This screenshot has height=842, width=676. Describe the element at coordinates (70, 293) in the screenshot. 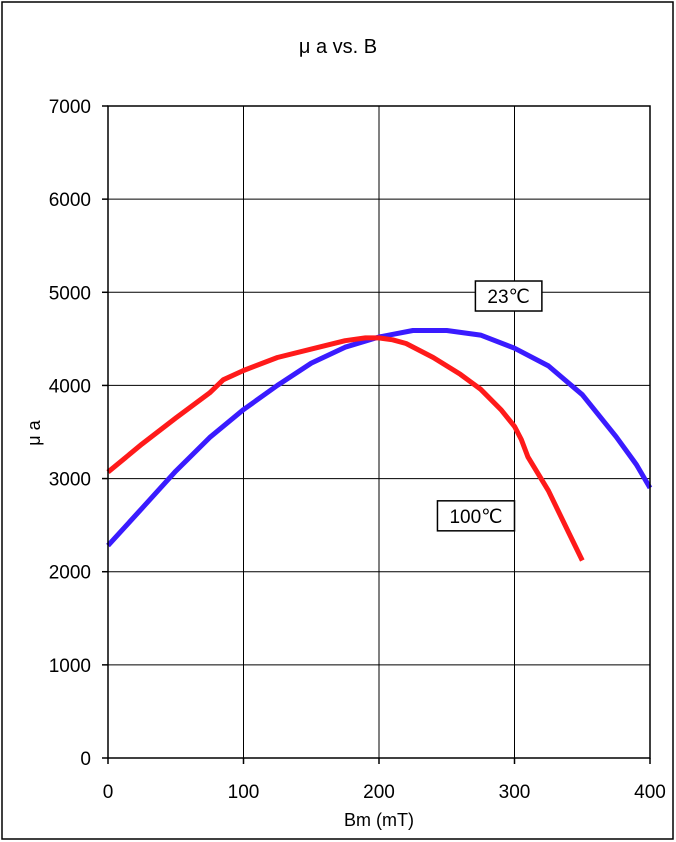

I see `y-tick-label: 5000` at that location.